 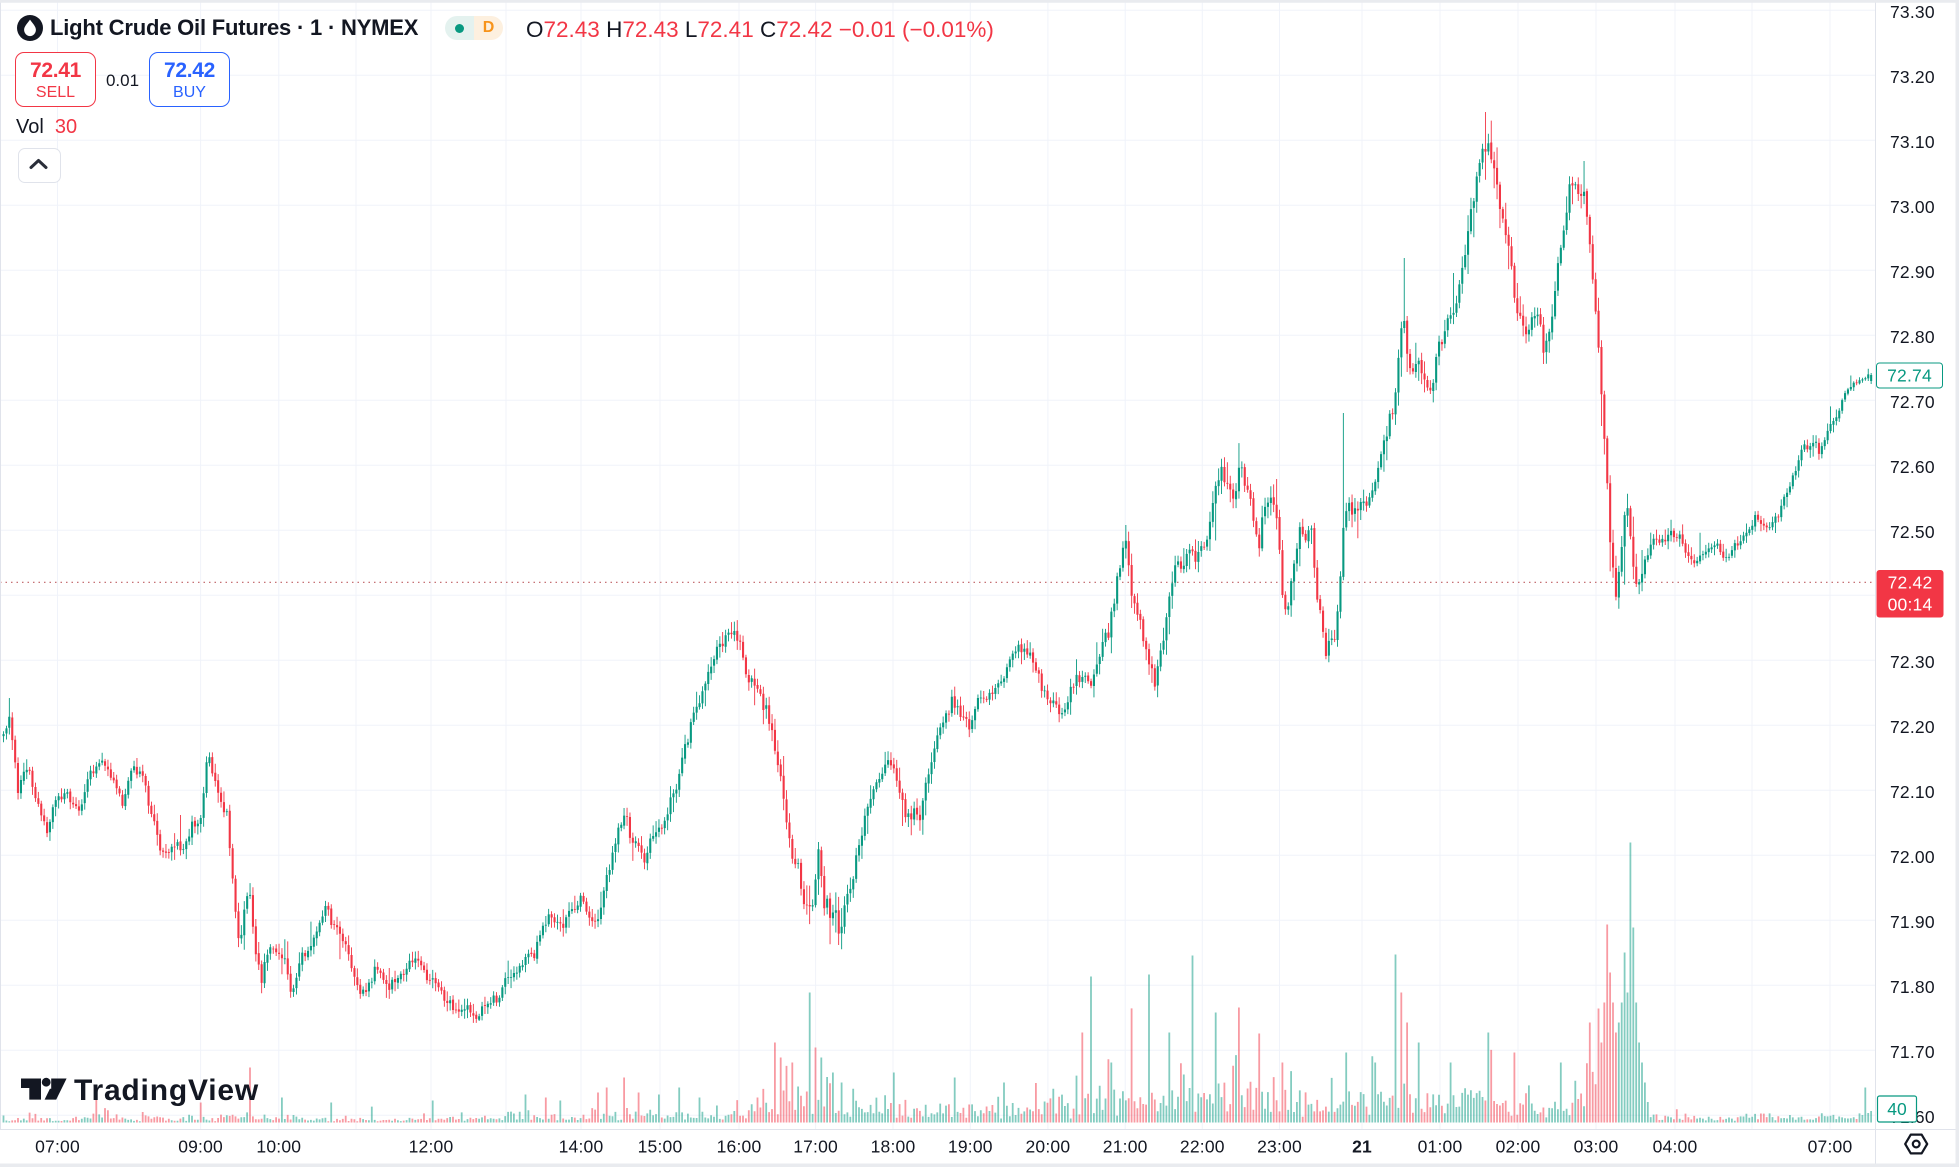 I want to click on svg-text: 23:00, so click(x=1279, y=1146).